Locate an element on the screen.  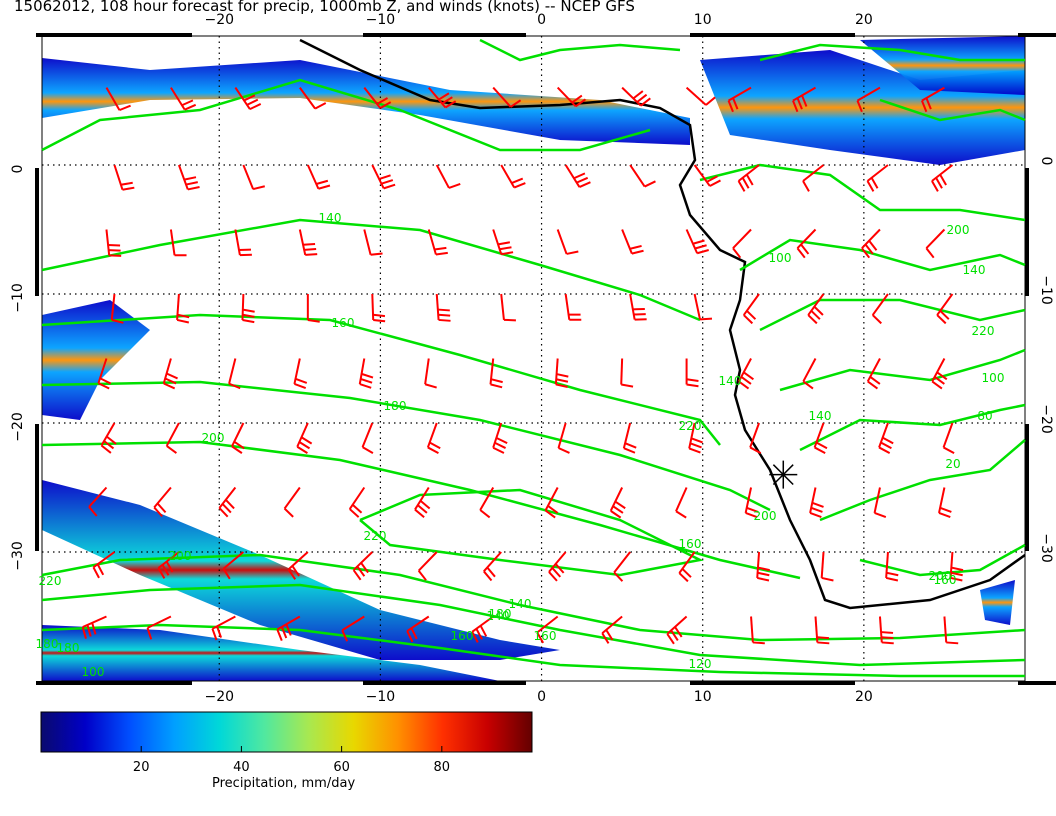
lon-tick-bottom: 20 is located at coordinates (864, 697).